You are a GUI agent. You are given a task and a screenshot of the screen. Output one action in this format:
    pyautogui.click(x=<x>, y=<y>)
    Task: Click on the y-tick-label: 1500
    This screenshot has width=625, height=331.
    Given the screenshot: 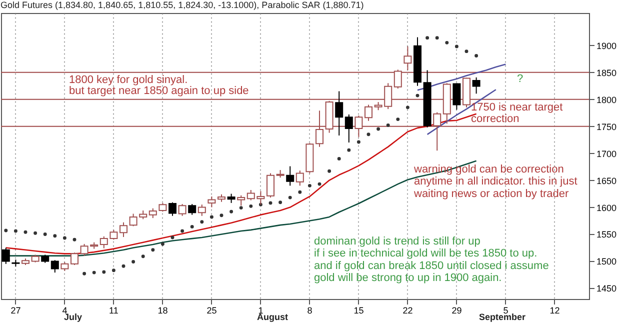 What is the action you would take?
    pyautogui.click(x=606, y=261)
    